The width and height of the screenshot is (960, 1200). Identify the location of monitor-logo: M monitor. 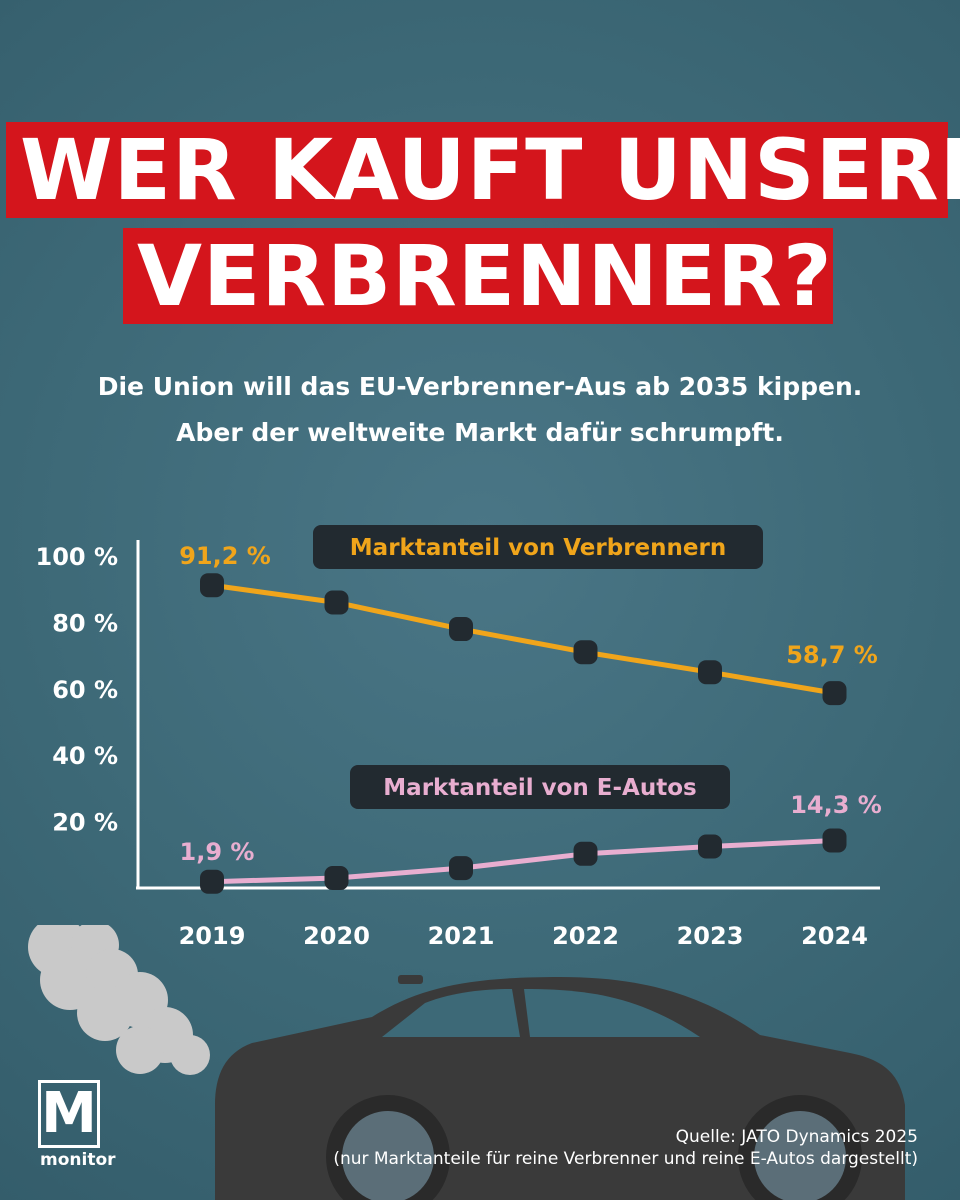
(78, 1125).